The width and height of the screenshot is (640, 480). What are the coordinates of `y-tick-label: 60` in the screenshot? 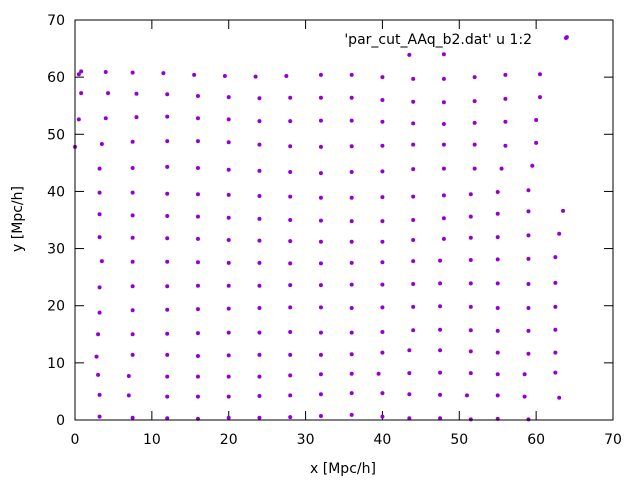 It's located at (56, 78).